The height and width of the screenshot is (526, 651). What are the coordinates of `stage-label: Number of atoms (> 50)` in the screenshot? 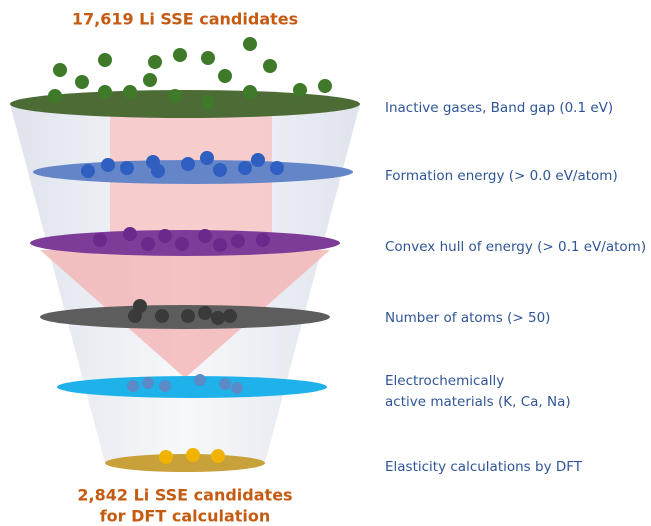 It's located at (467, 318).